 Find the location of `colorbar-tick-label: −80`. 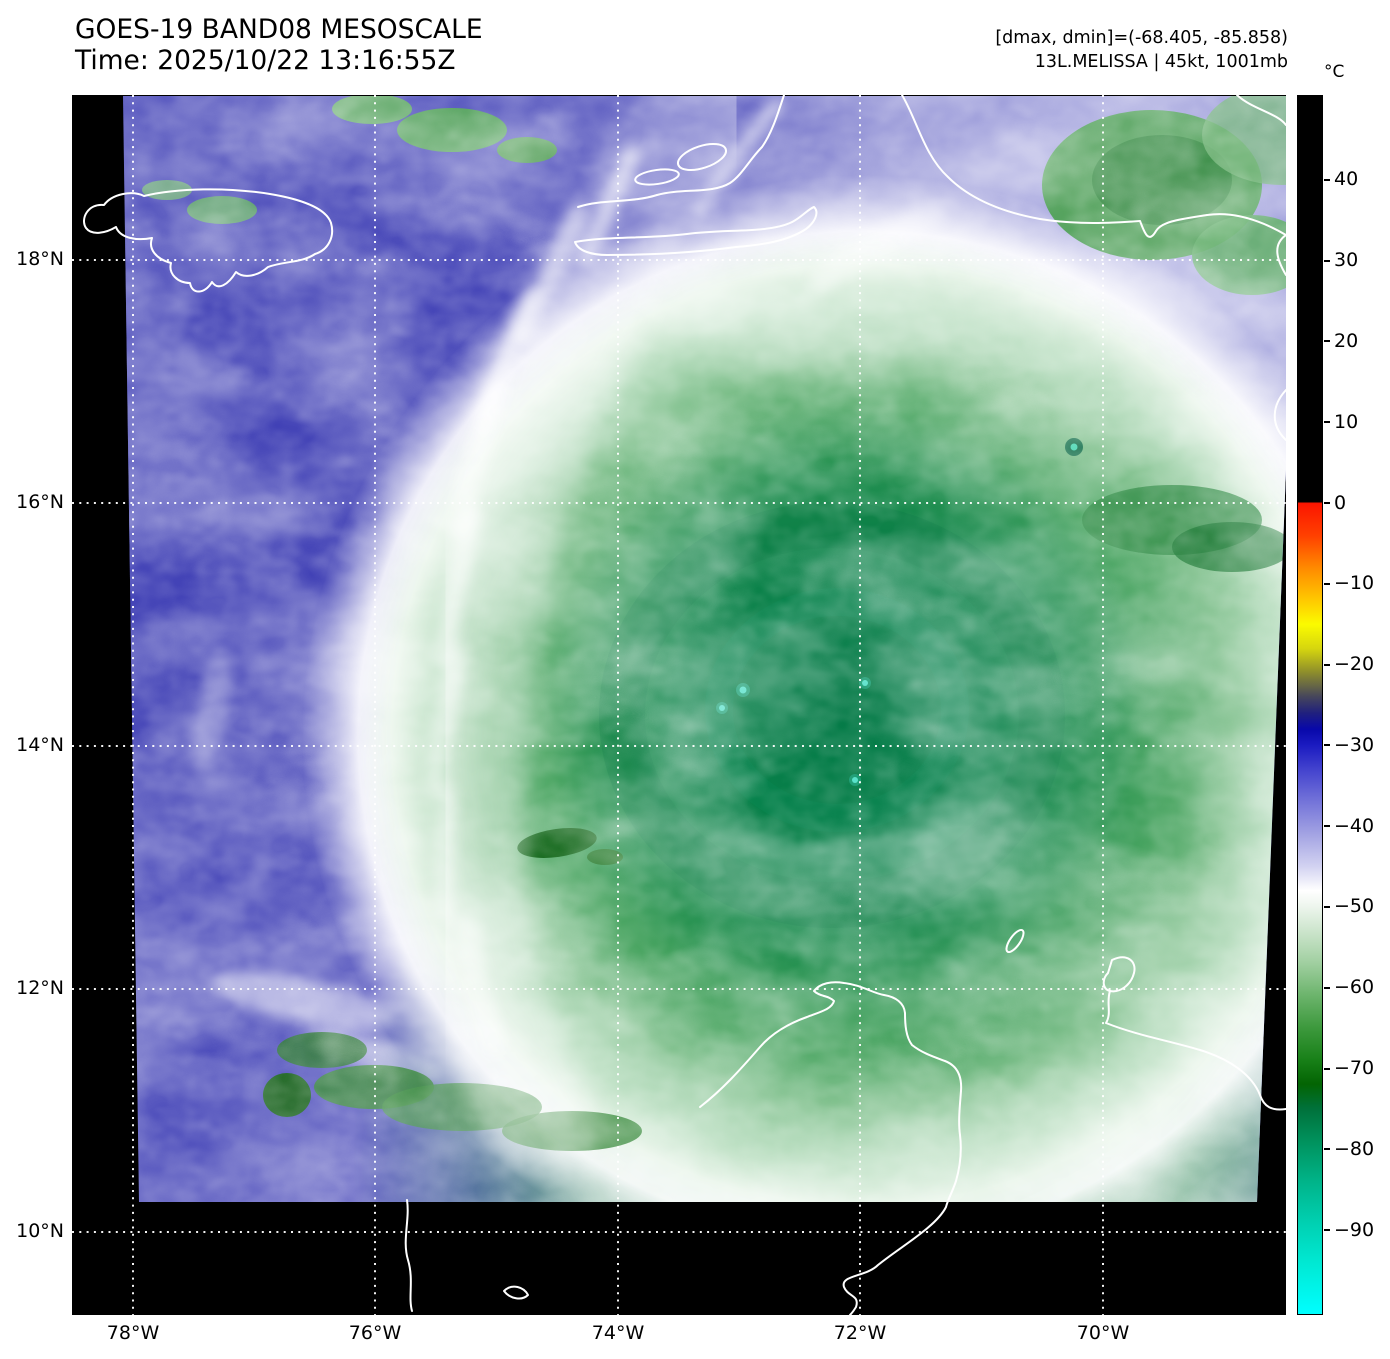

colorbar-tick-label: −80 is located at coordinates (1354, 1148).